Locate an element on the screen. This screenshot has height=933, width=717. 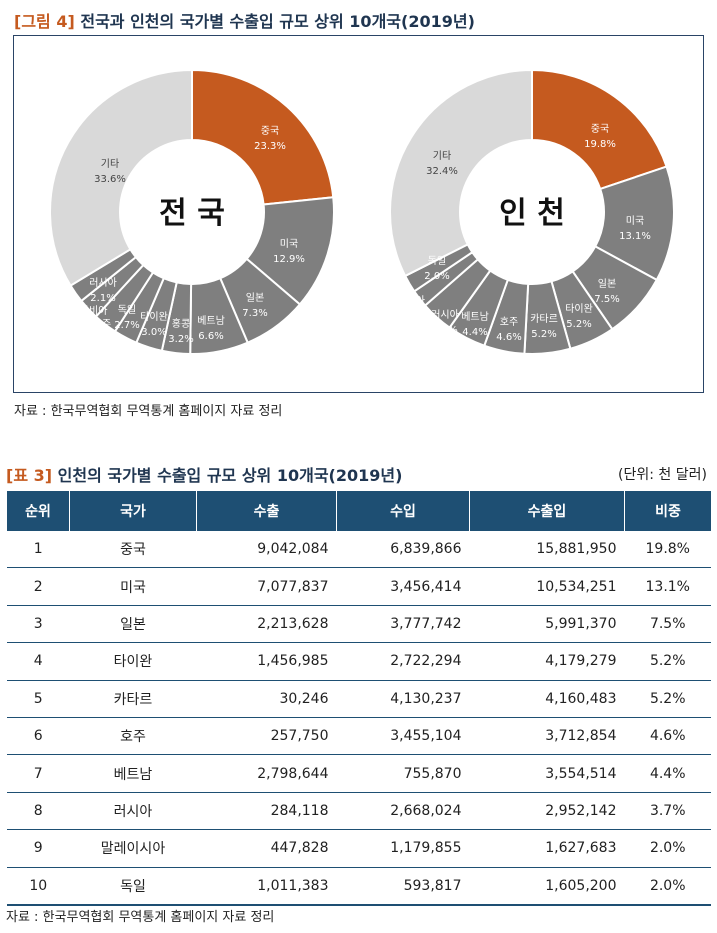
cell-rank: 1 is located at coordinates (38, 550).